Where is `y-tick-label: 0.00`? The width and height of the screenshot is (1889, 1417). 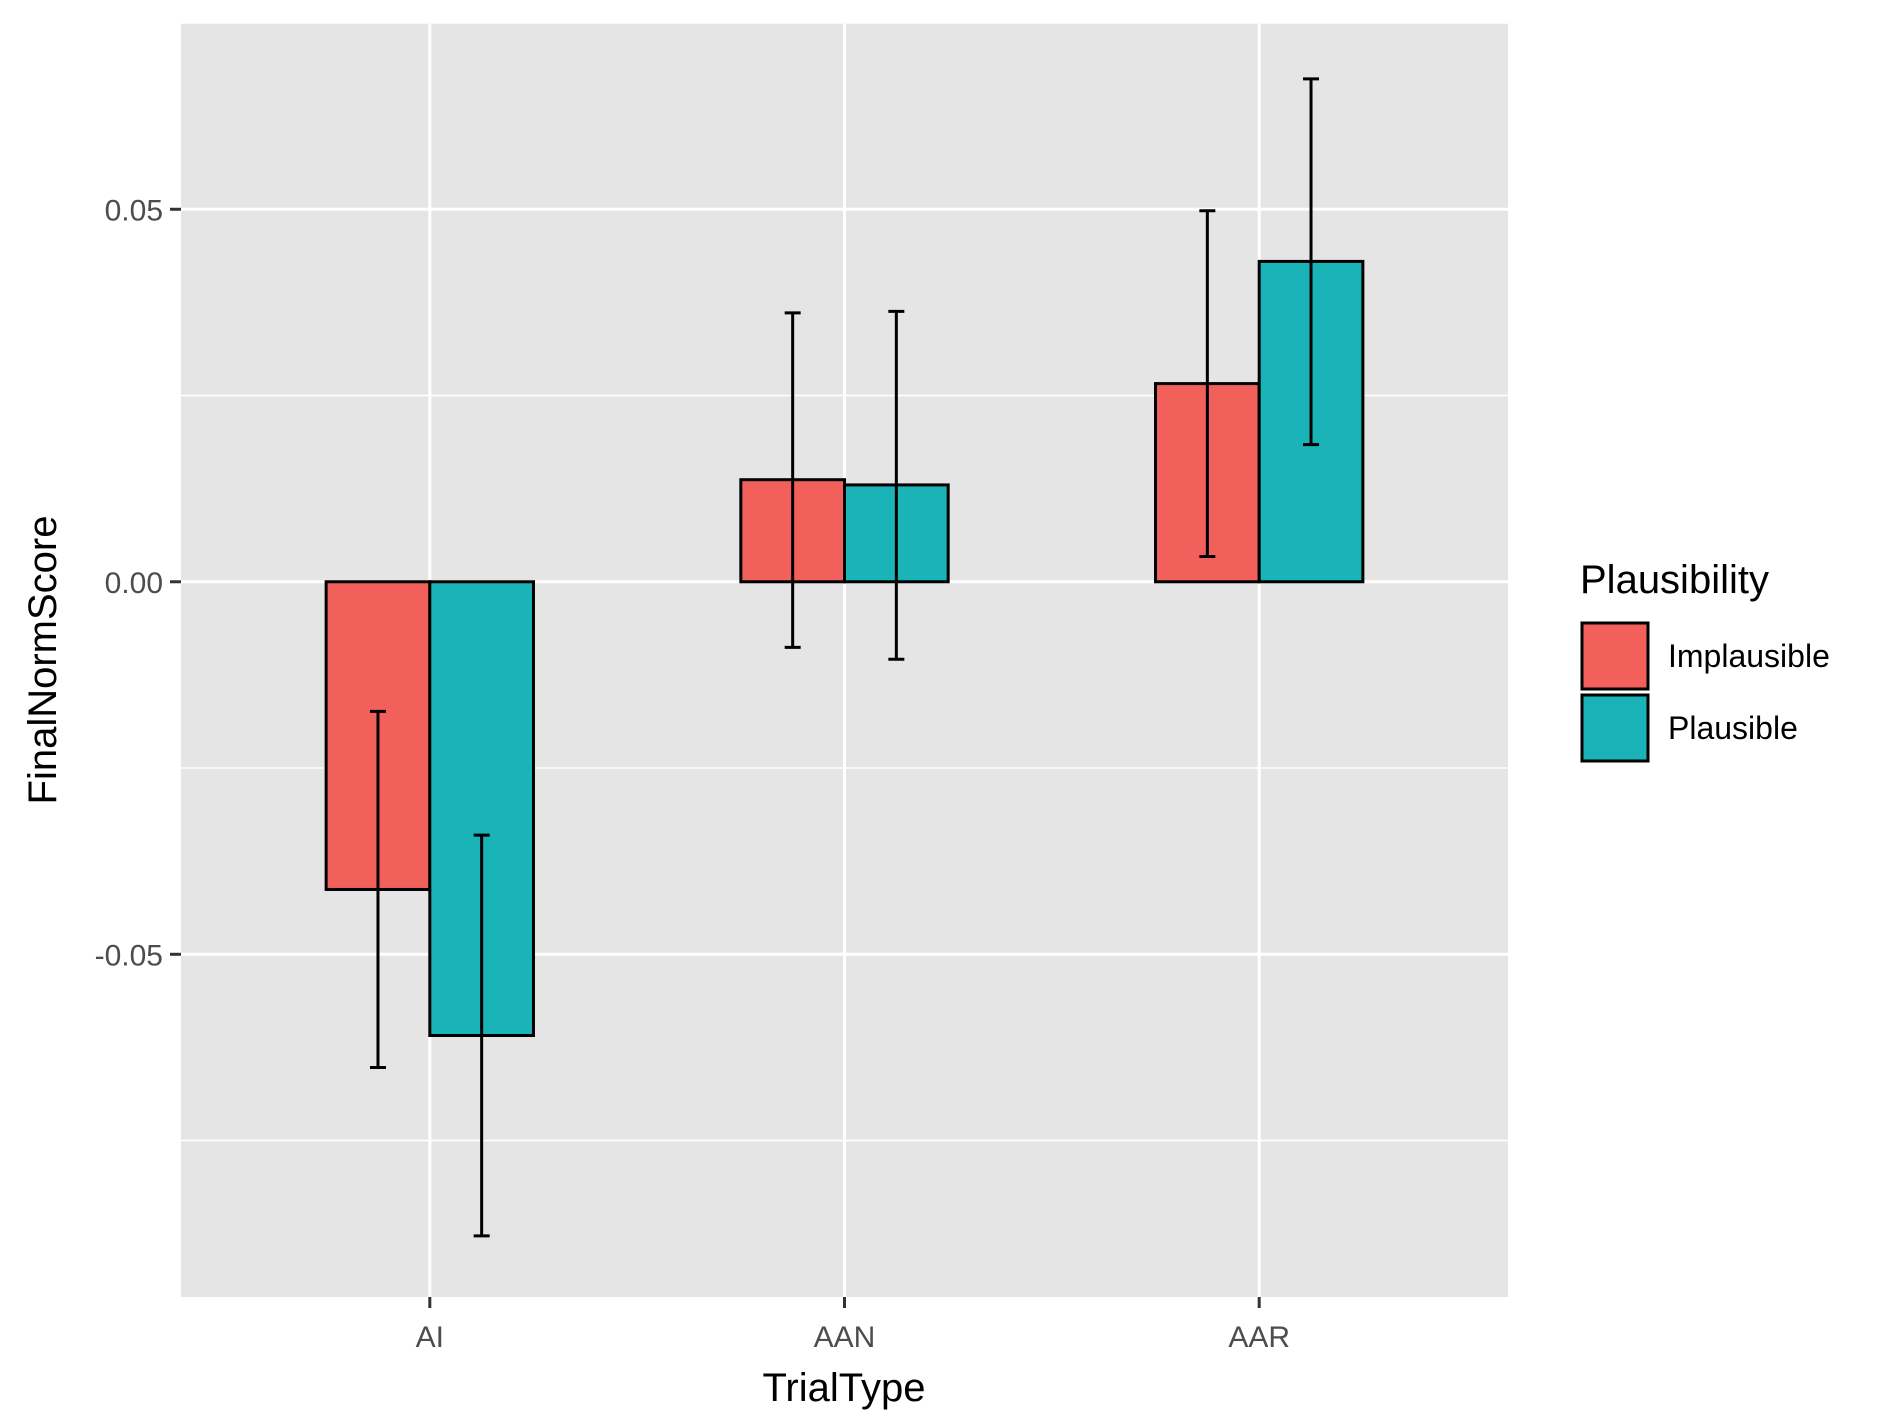 y-tick-label: 0.00 is located at coordinates (134, 583).